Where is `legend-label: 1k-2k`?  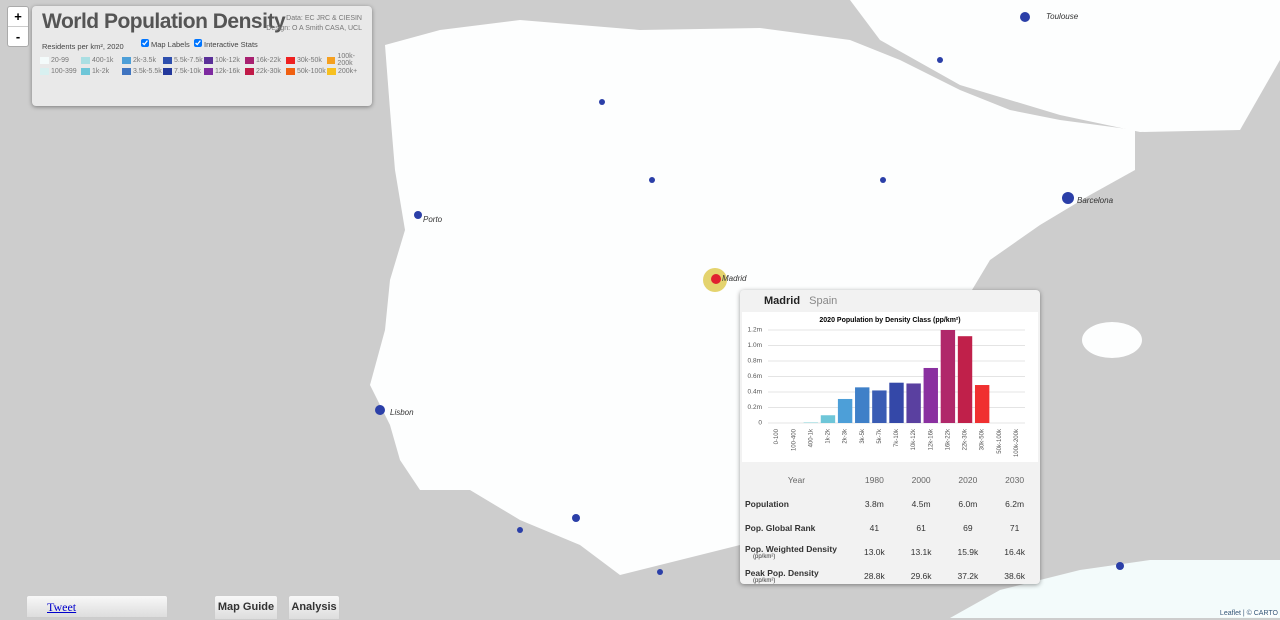
legend-label: 1k-2k is located at coordinates (101, 71).